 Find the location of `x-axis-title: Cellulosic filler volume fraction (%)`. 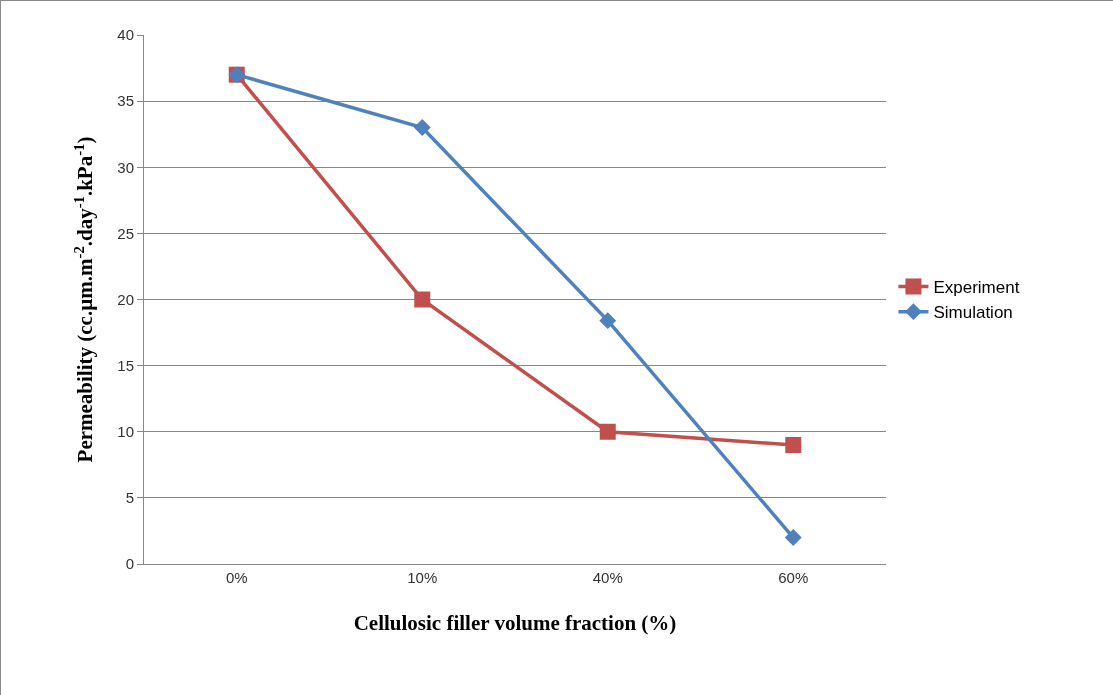

x-axis-title: Cellulosic filler volume fraction (%) is located at coordinates (515, 623).